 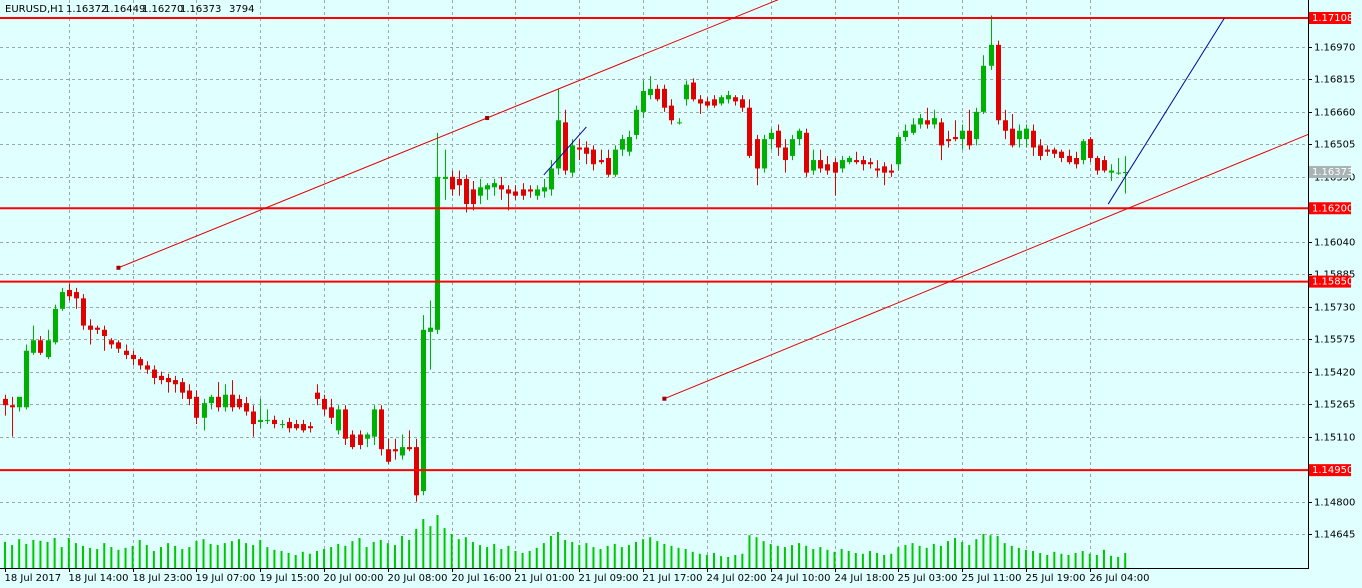 What do you see at coordinates (1332, 18) in the screenshot?
I see `price-label: 1.17108` at bounding box center [1332, 18].